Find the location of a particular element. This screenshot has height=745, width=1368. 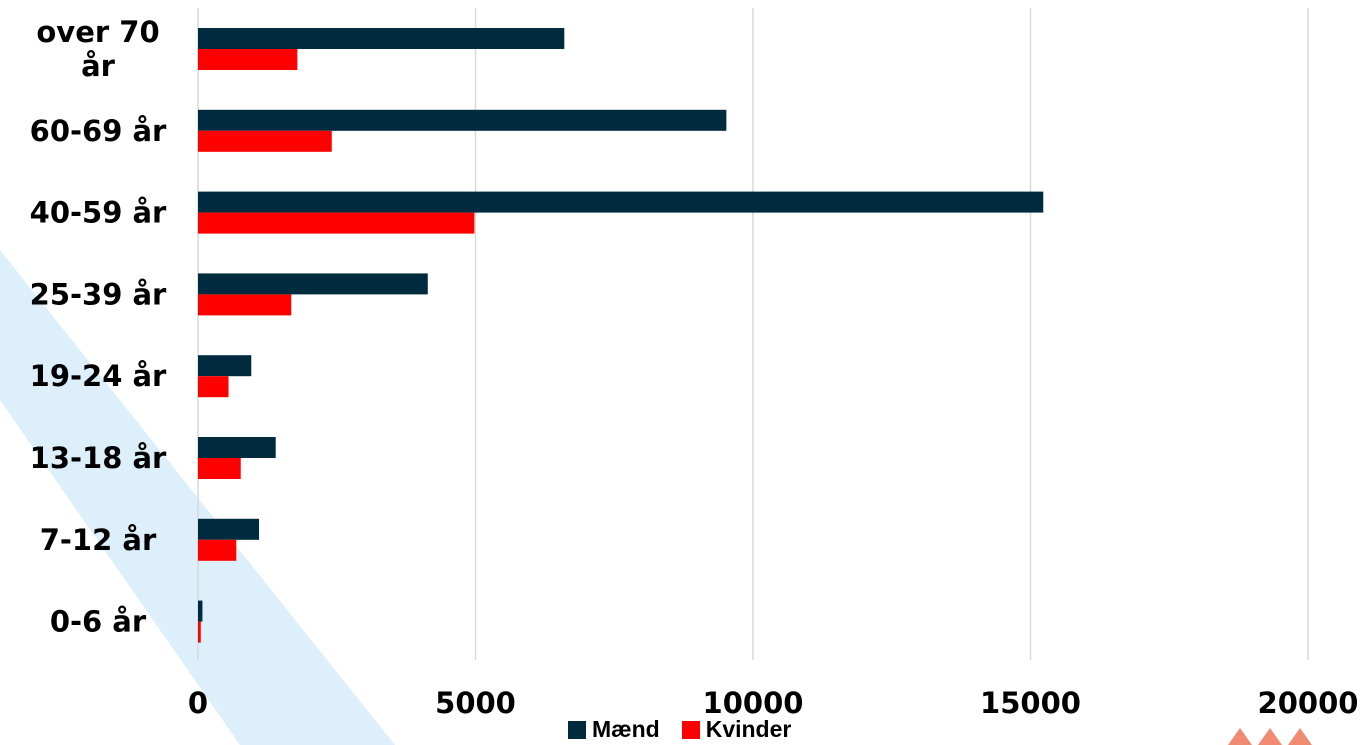

category-label: 7-12 år is located at coordinates (98, 540).